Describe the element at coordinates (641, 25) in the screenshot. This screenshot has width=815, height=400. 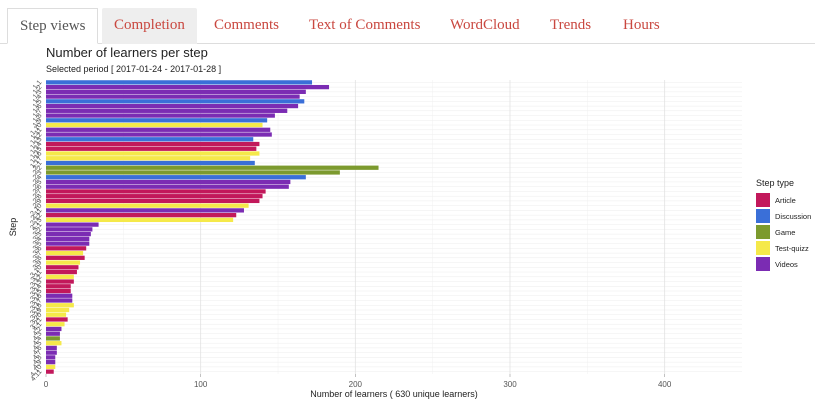
I see `tab-hours: Hours` at that location.